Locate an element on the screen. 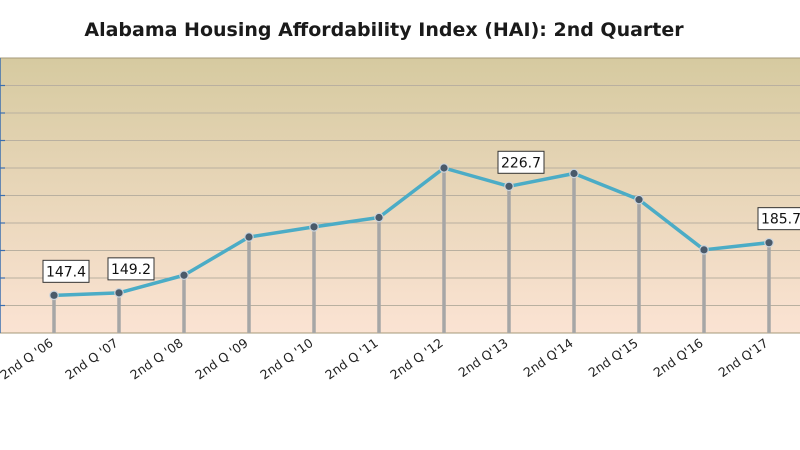 Image resolution: width=800 pixels, height=450 pixels. data-label: 185.7 is located at coordinates (780, 220).